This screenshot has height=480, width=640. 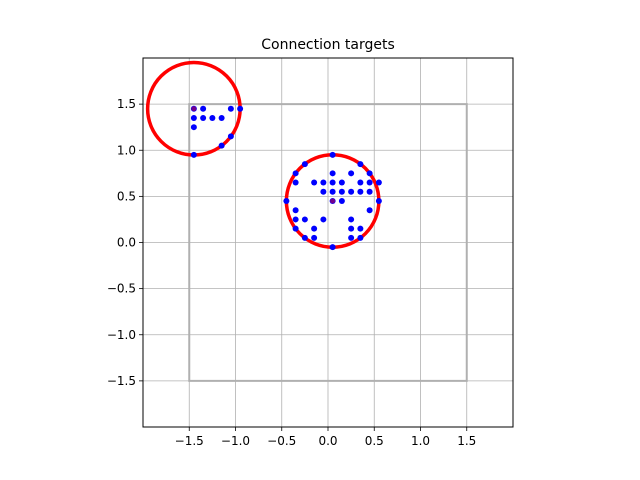 I want to click on x-tick-label: 1.5, so click(x=466, y=441).